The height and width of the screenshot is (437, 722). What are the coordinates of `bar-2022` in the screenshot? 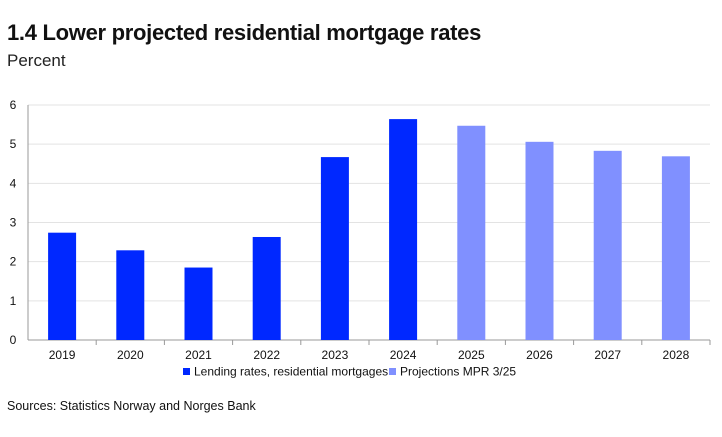 It's located at (266, 288).